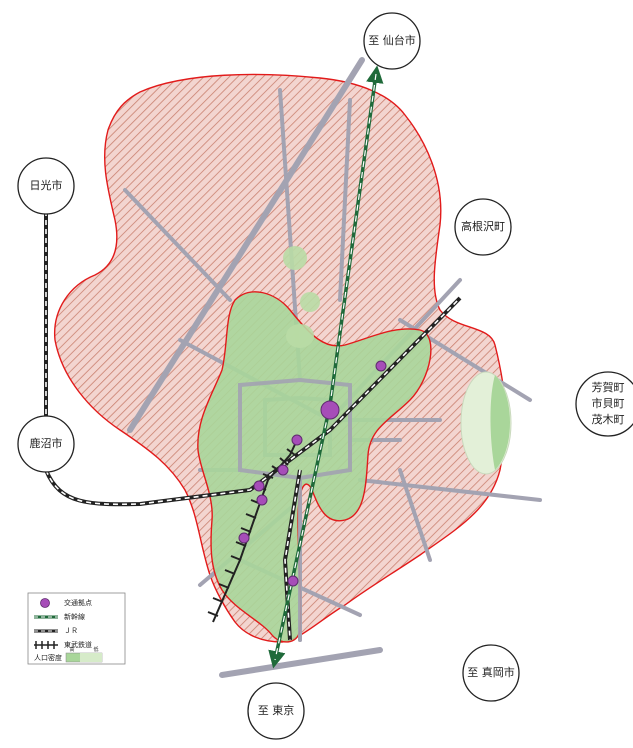 This screenshot has height=748, width=633. Describe the element at coordinates (78, 644) in the screenshot. I see `svg-text: 東武鉄道` at that location.